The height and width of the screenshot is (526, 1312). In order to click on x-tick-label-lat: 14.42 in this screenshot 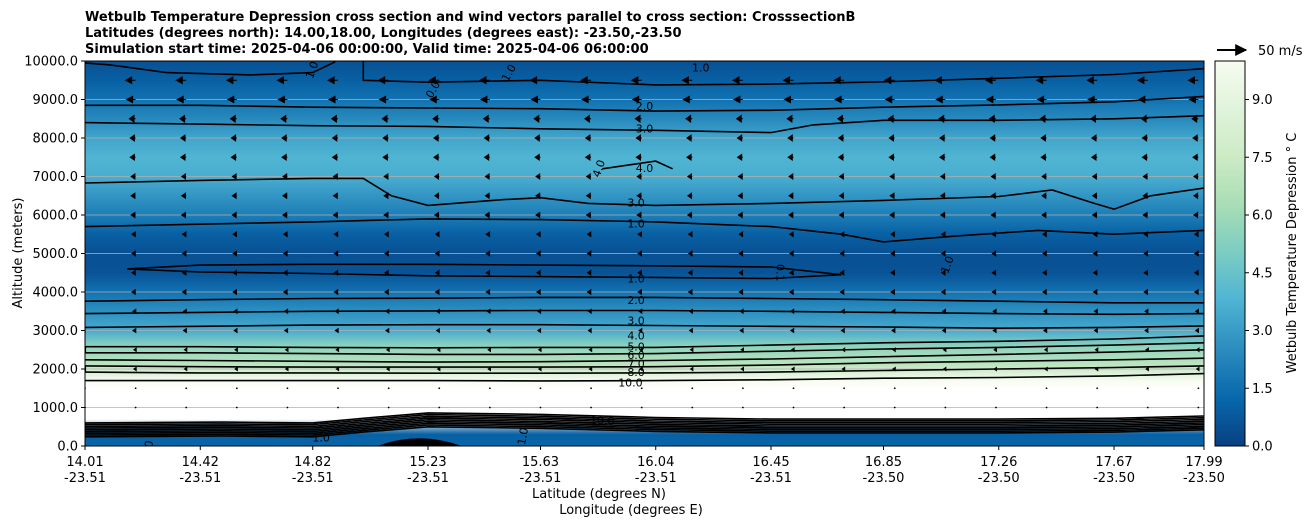, I will do `click(200, 462)`.